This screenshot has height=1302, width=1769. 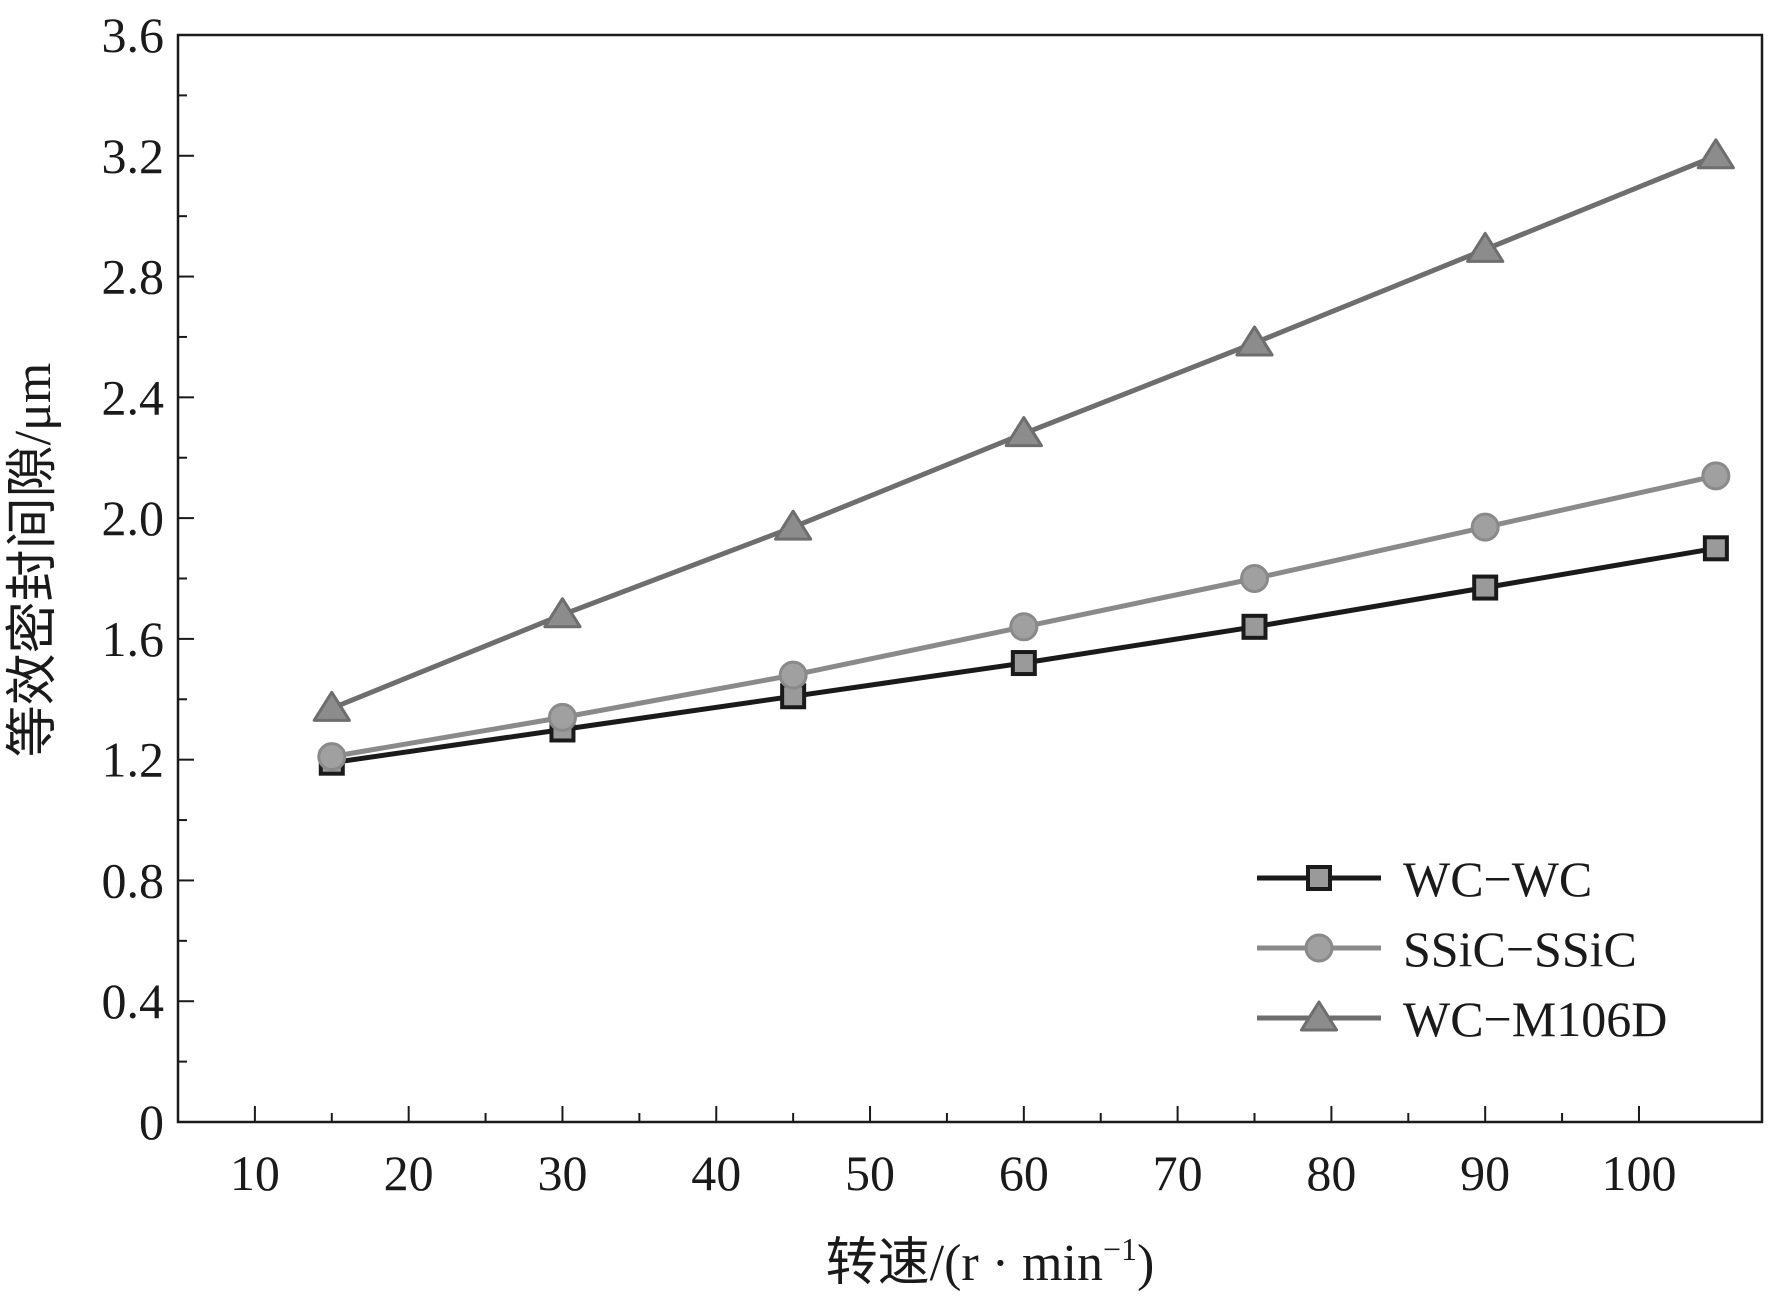 I want to click on x-tick-label: 30, so click(x=562, y=1173).